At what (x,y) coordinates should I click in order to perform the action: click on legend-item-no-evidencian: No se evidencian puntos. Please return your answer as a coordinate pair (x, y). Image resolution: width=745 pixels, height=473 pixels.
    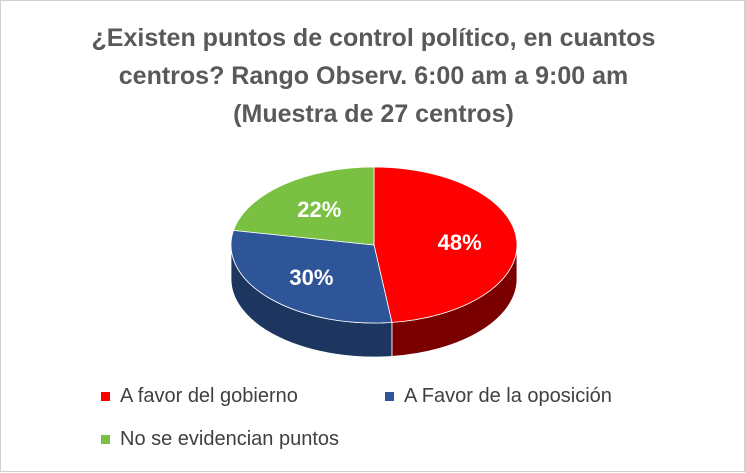
    Looking at the image, I should click on (220, 439).